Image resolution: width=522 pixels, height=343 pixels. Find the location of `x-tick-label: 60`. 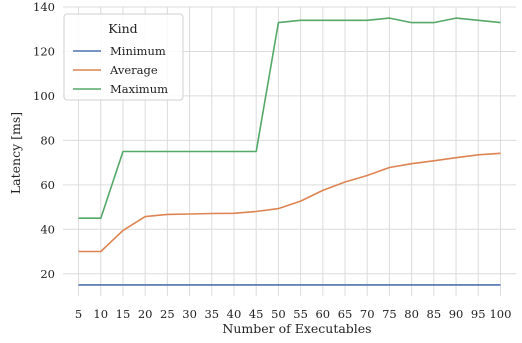

x-tick-label: 60 is located at coordinates (322, 314).